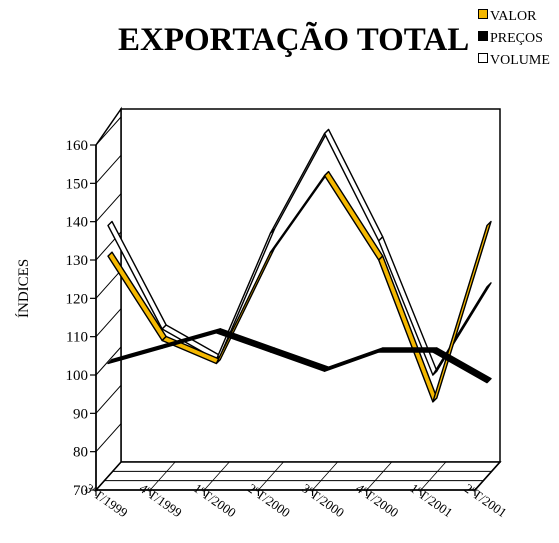 The height and width of the screenshot is (543, 559). I want to click on legend: VALOR PREÇOS VOLUME, so click(514, 39).